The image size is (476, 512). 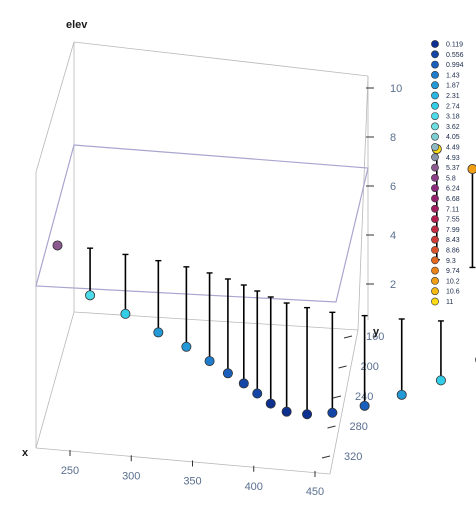 I want to click on legend-label: 7.55, so click(x=453, y=220).